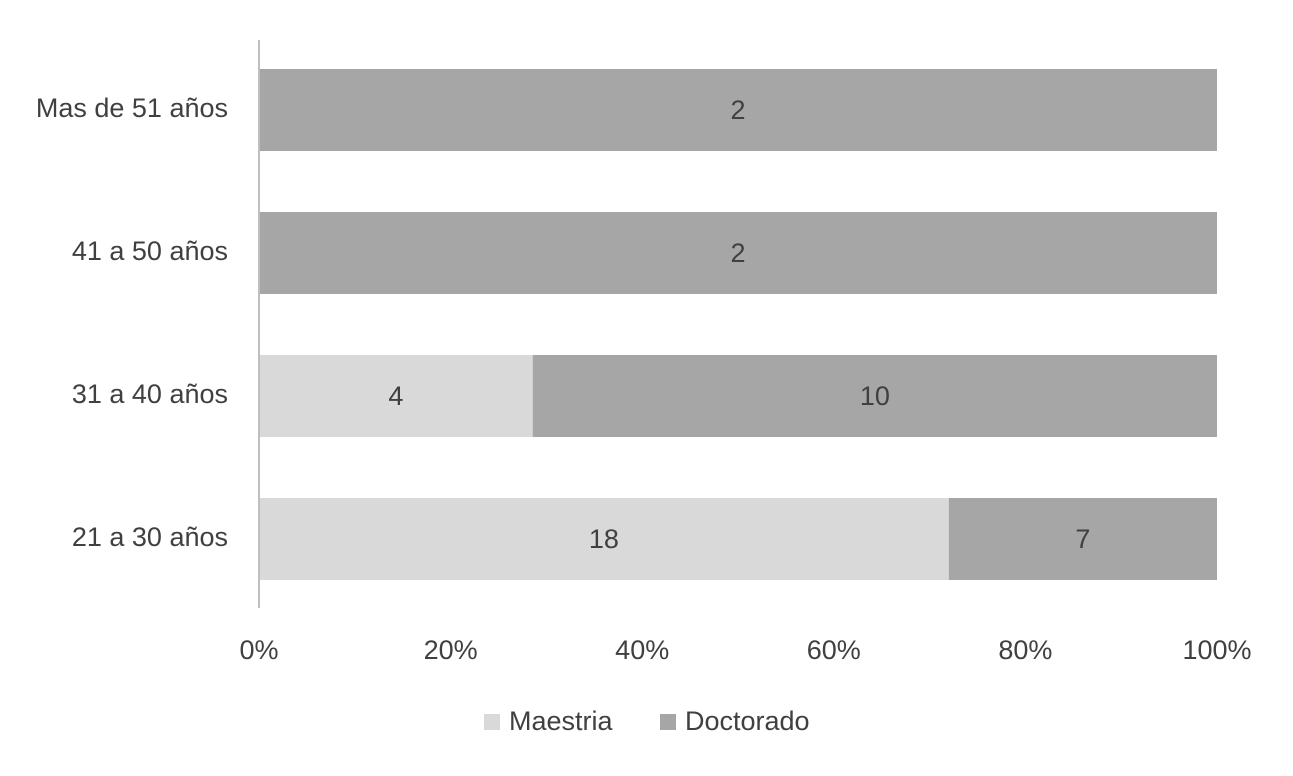 Image resolution: width=1293 pixels, height=776 pixels. What do you see at coordinates (150, 537) in the screenshot?
I see `y-tick-label: 21 a 30 años` at bounding box center [150, 537].